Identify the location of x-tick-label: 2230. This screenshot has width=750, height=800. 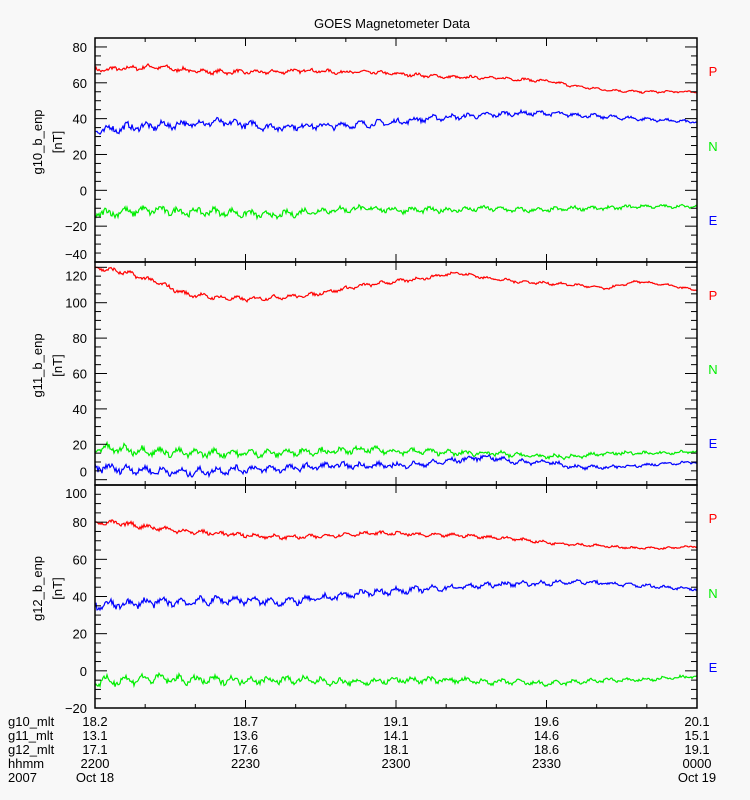
(245, 763).